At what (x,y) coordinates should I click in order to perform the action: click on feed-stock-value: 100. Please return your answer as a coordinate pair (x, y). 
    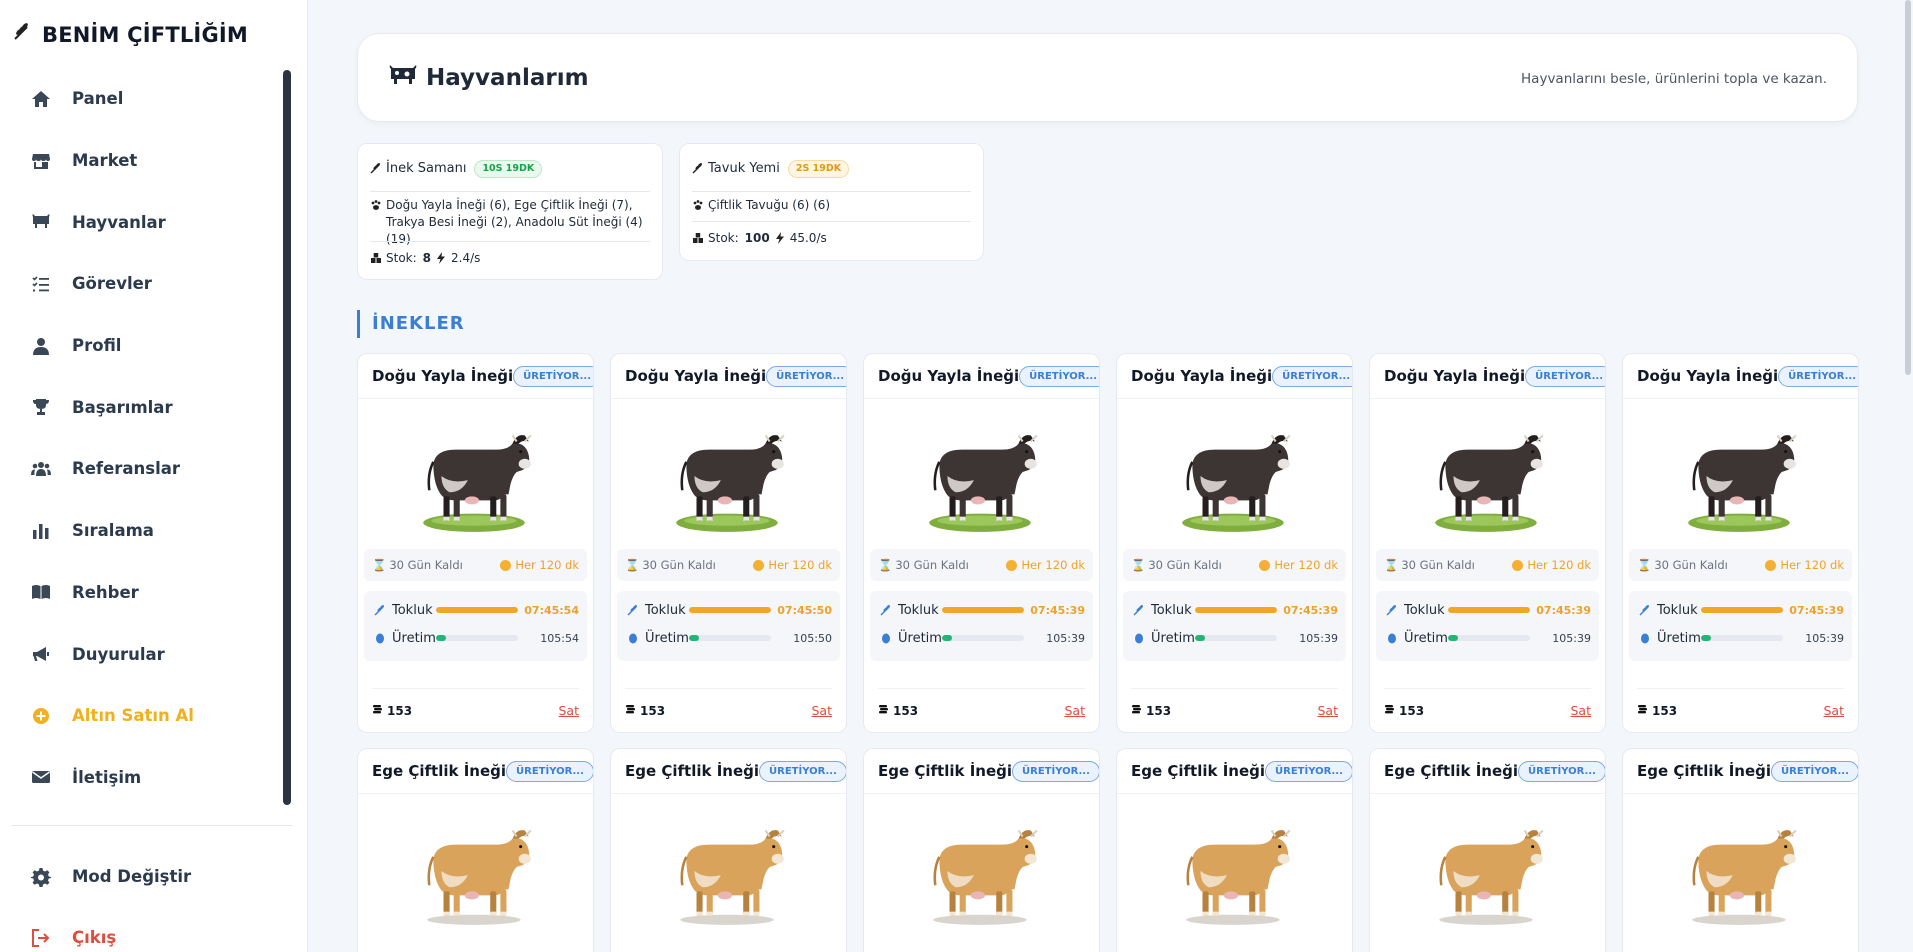
    Looking at the image, I should click on (757, 238).